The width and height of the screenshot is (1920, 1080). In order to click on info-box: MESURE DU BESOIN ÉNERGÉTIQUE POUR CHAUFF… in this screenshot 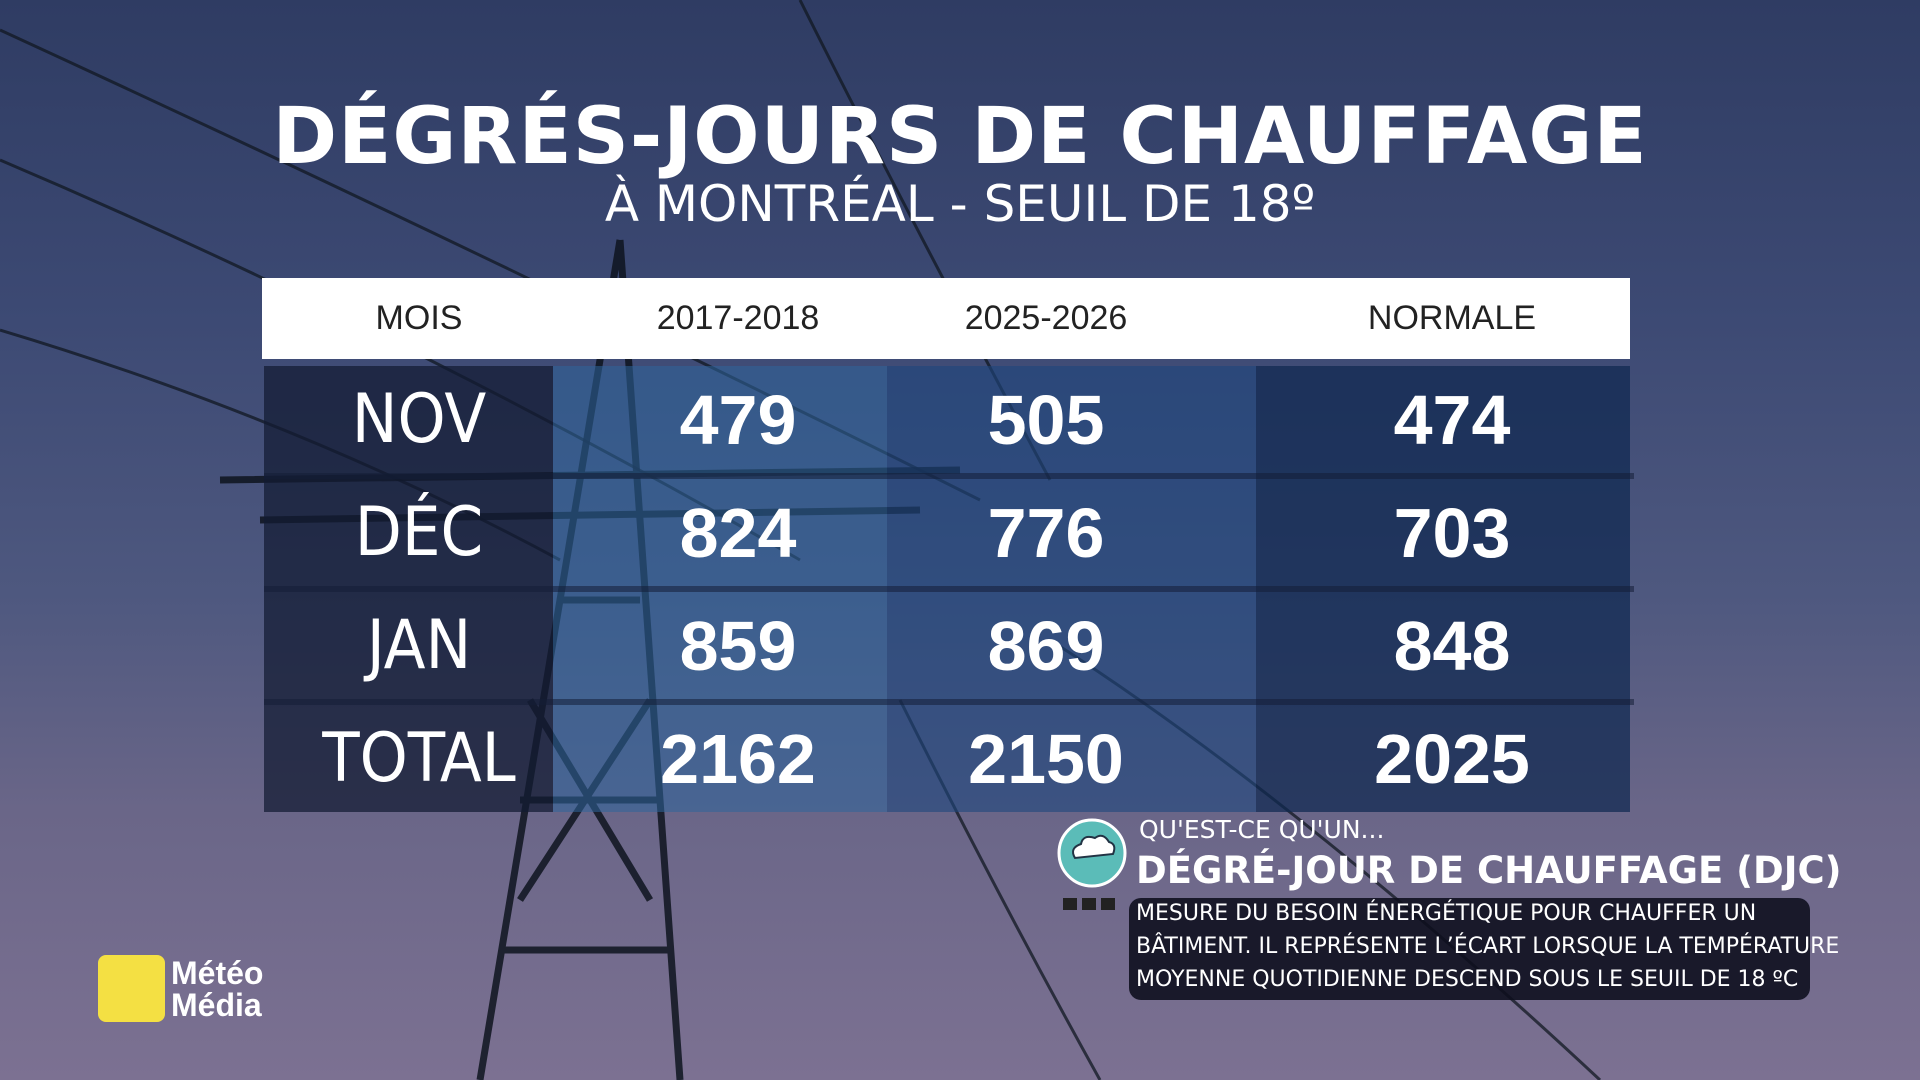, I will do `click(1484, 949)`.